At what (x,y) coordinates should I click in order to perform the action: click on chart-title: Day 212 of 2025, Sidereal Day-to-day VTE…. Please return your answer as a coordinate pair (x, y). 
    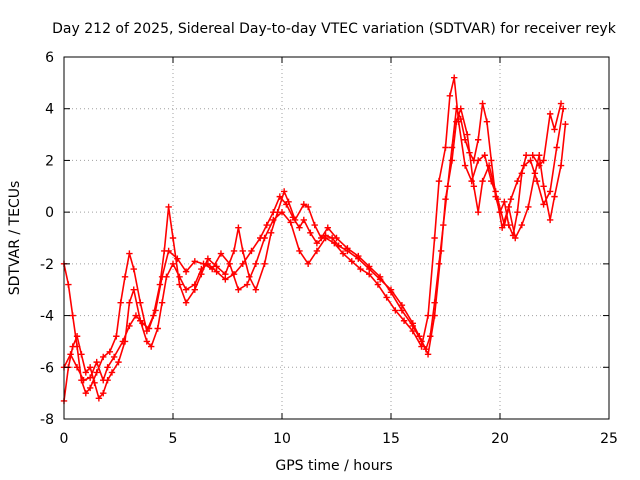
    Looking at the image, I should click on (334, 29).